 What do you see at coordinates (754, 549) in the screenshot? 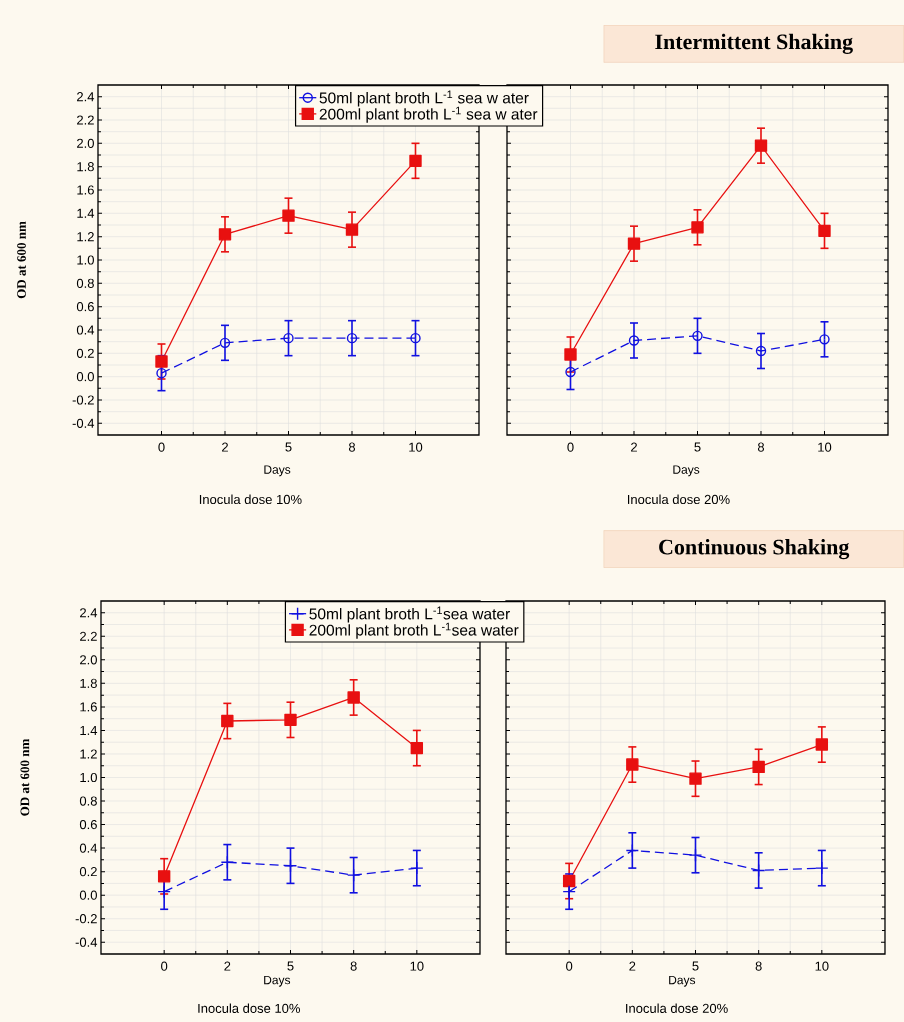
I see `chart-title: Continuous Shaking` at bounding box center [754, 549].